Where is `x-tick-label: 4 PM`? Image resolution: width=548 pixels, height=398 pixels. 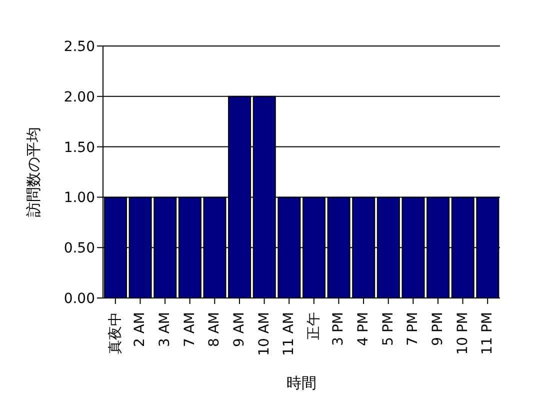 x-tick-label: 4 PM is located at coordinates (364, 329).